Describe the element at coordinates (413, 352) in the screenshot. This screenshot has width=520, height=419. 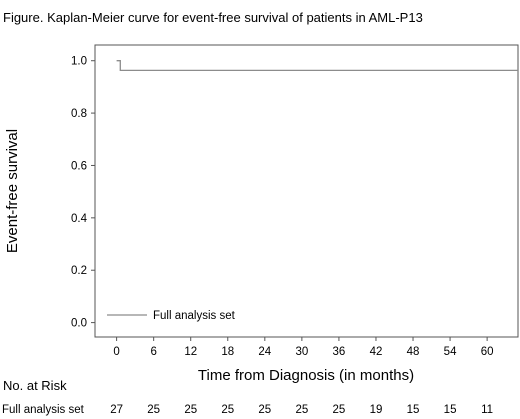
I see `x-tick-label: 48` at that location.